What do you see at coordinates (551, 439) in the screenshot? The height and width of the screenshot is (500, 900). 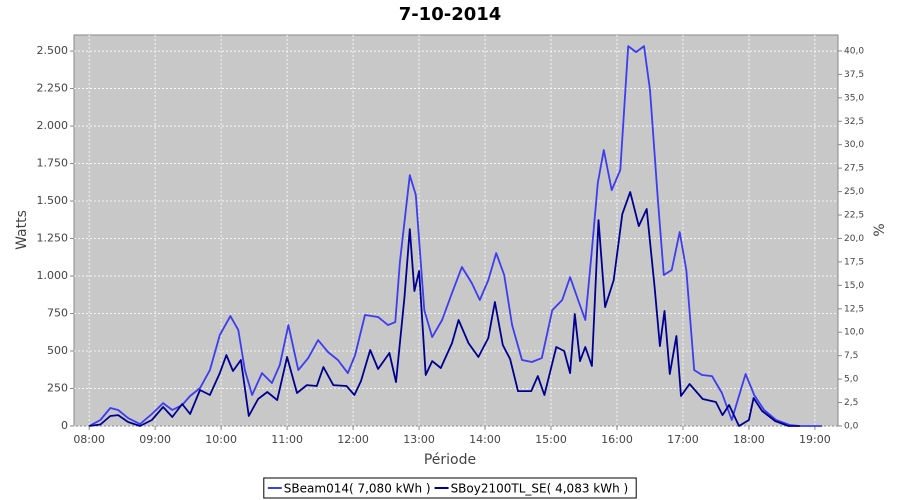 I see `x-tick-label: 15:00` at bounding box center [551, 439].